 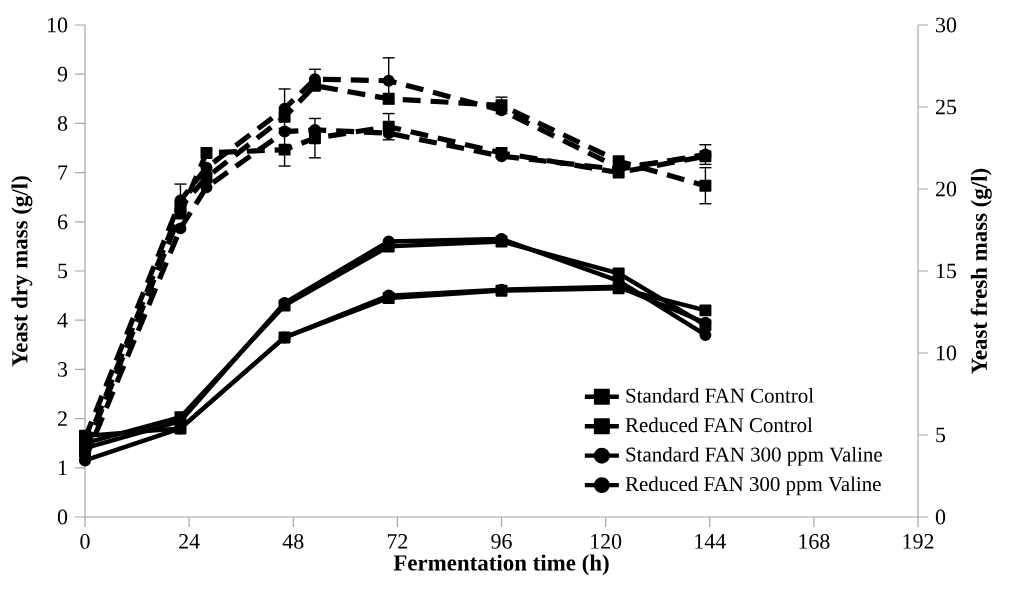 I want to click on y-tick-label: 7, so click(x=63, y=172).